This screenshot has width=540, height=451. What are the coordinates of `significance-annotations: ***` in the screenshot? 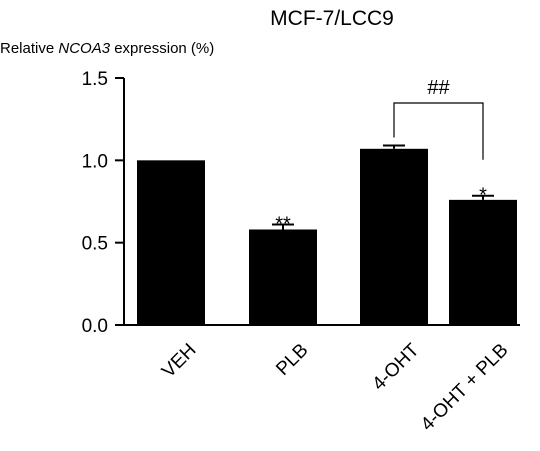 It's located at (381, 210).